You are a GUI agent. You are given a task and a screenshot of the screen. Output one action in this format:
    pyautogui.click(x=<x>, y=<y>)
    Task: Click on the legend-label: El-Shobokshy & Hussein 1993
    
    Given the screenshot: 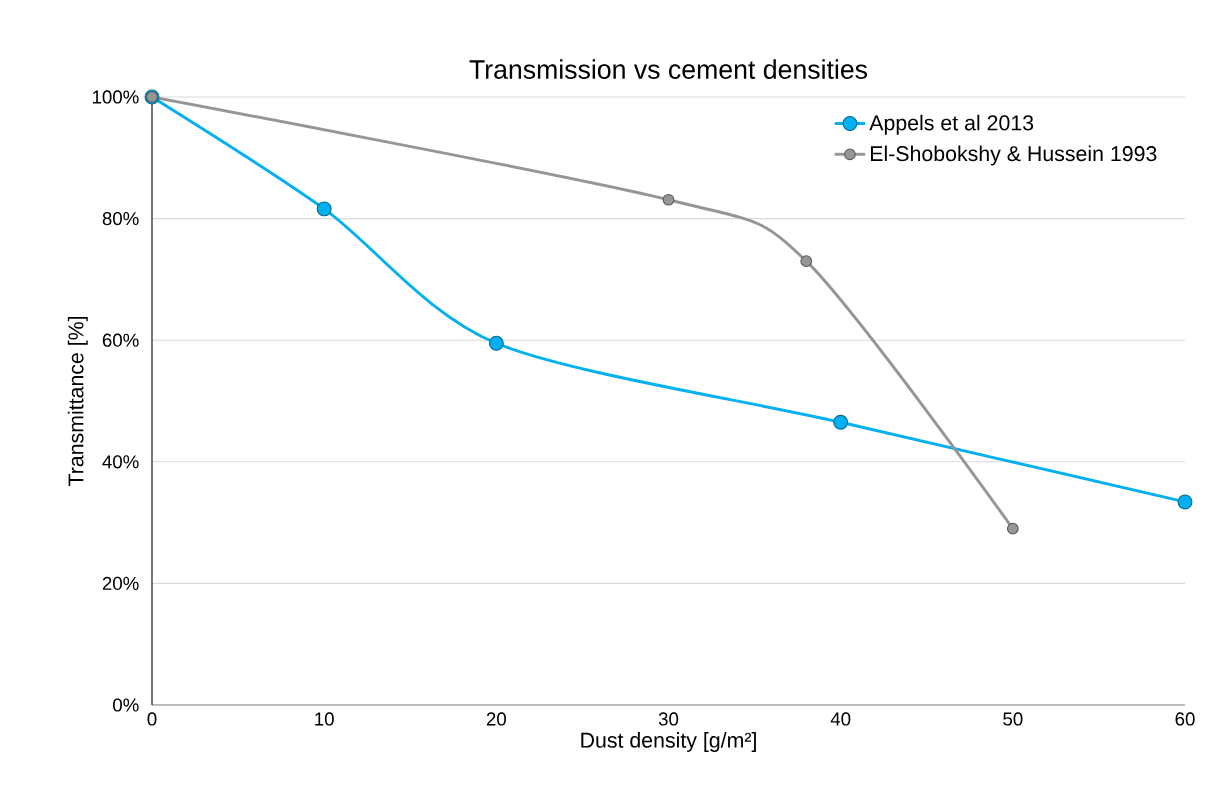 What is the action you would take?
    pyautogui.click(x=1014, y=155)
    